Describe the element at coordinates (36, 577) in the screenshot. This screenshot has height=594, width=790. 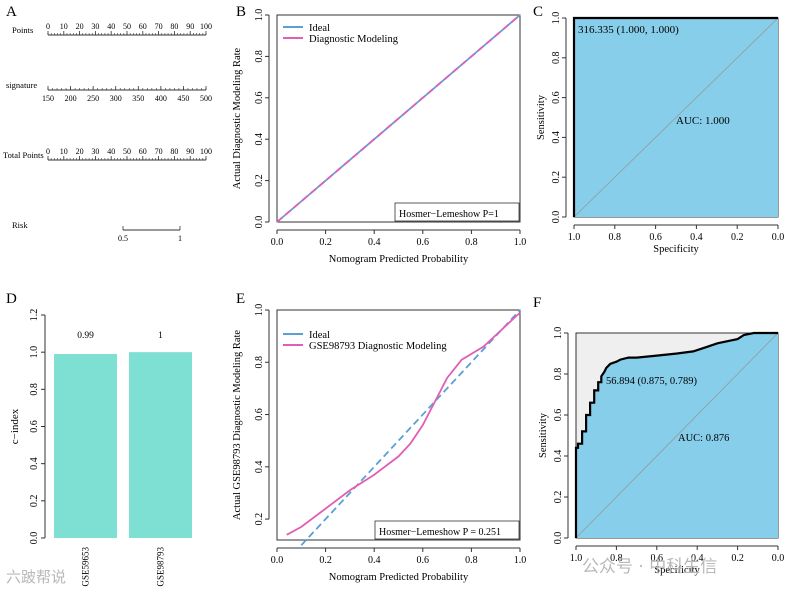
I see `watermark-left: 六跛帮说` at that location.